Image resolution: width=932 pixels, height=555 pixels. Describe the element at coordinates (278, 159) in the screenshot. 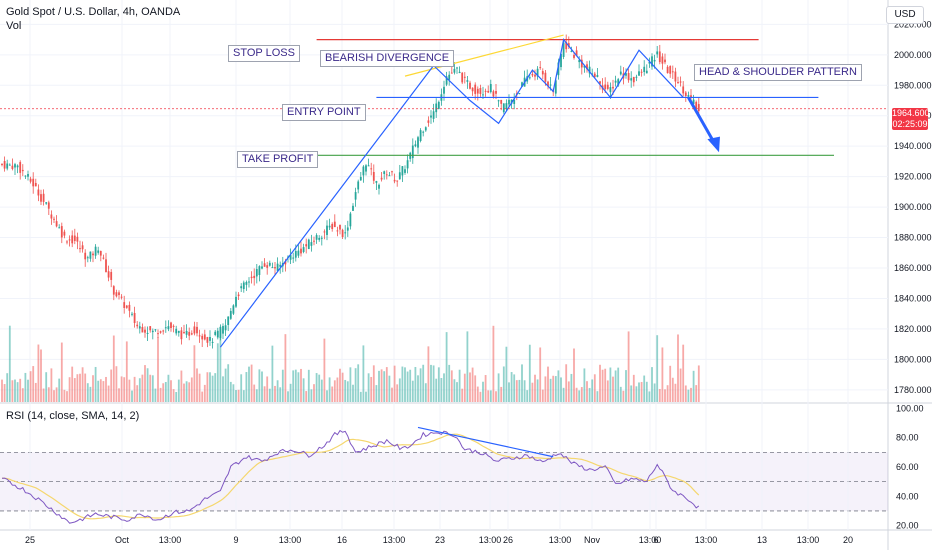

I see `annotation-take-profit: TAKE PROFIT` at that location.